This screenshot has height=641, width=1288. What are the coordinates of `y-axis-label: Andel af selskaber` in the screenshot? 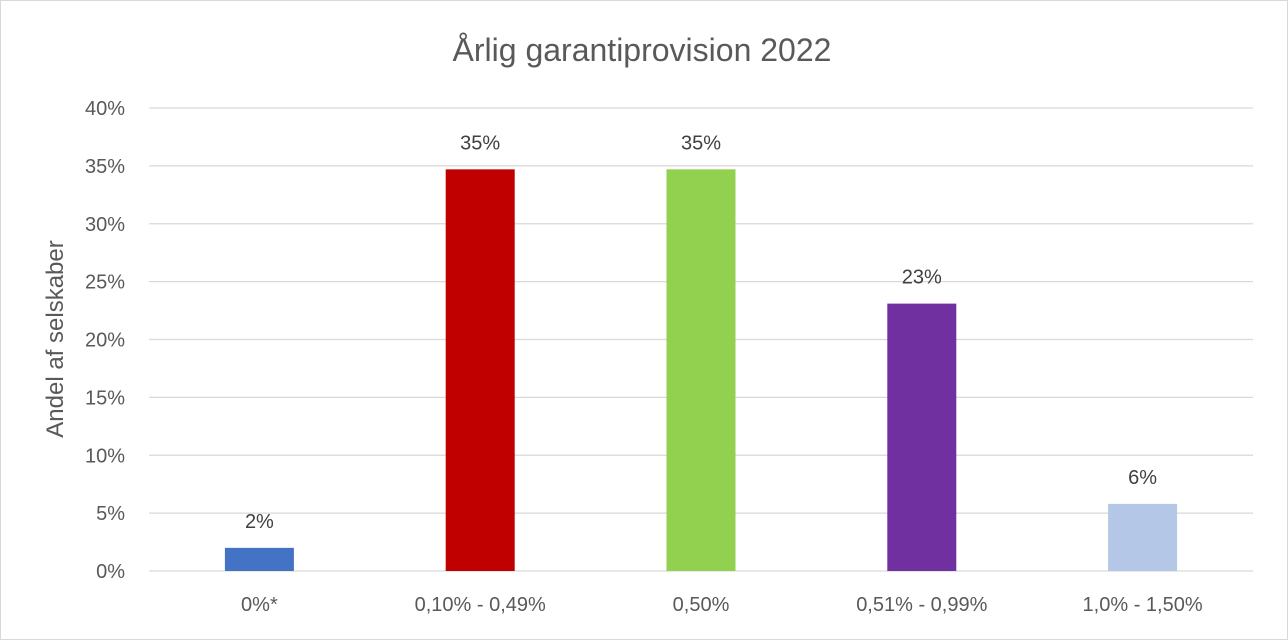 It's located at (55, 338).